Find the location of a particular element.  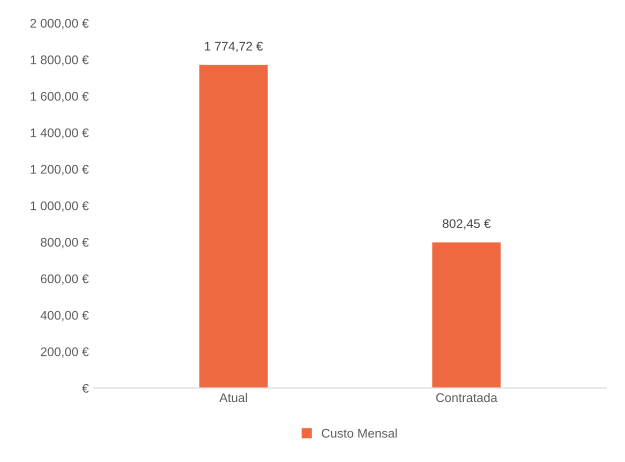

x-tick-label: Atual is located at coordinates (233, 397).